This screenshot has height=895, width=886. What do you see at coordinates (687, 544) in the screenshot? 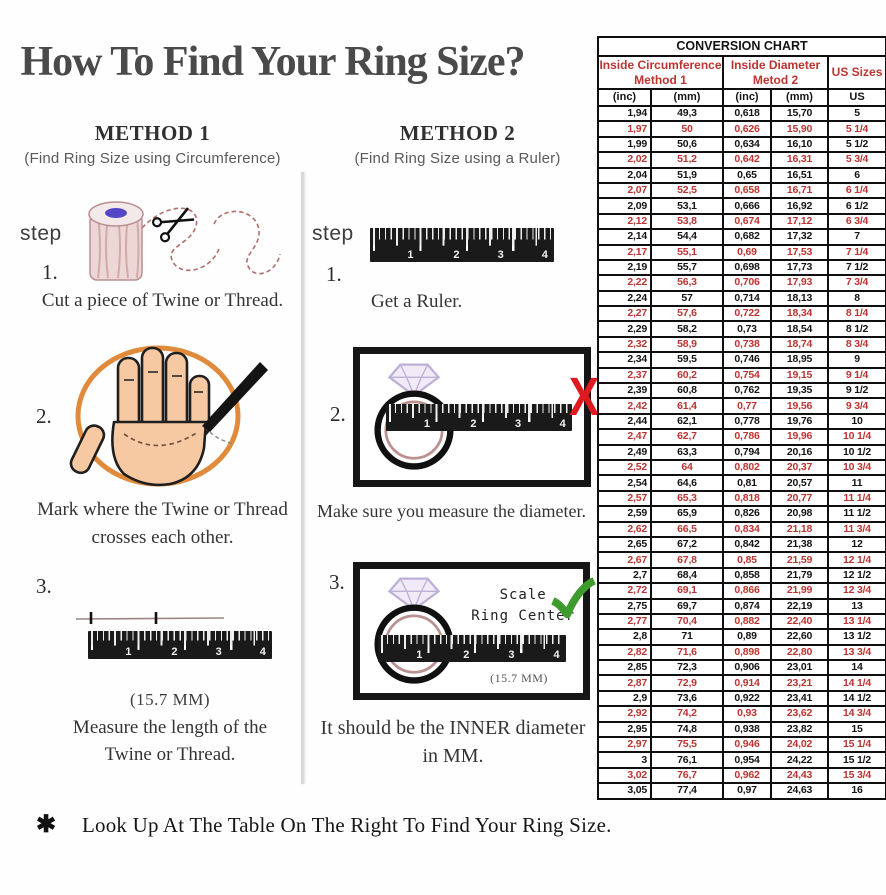
I see `conversion-cell: 67,2` at bounding box center [687, 544].